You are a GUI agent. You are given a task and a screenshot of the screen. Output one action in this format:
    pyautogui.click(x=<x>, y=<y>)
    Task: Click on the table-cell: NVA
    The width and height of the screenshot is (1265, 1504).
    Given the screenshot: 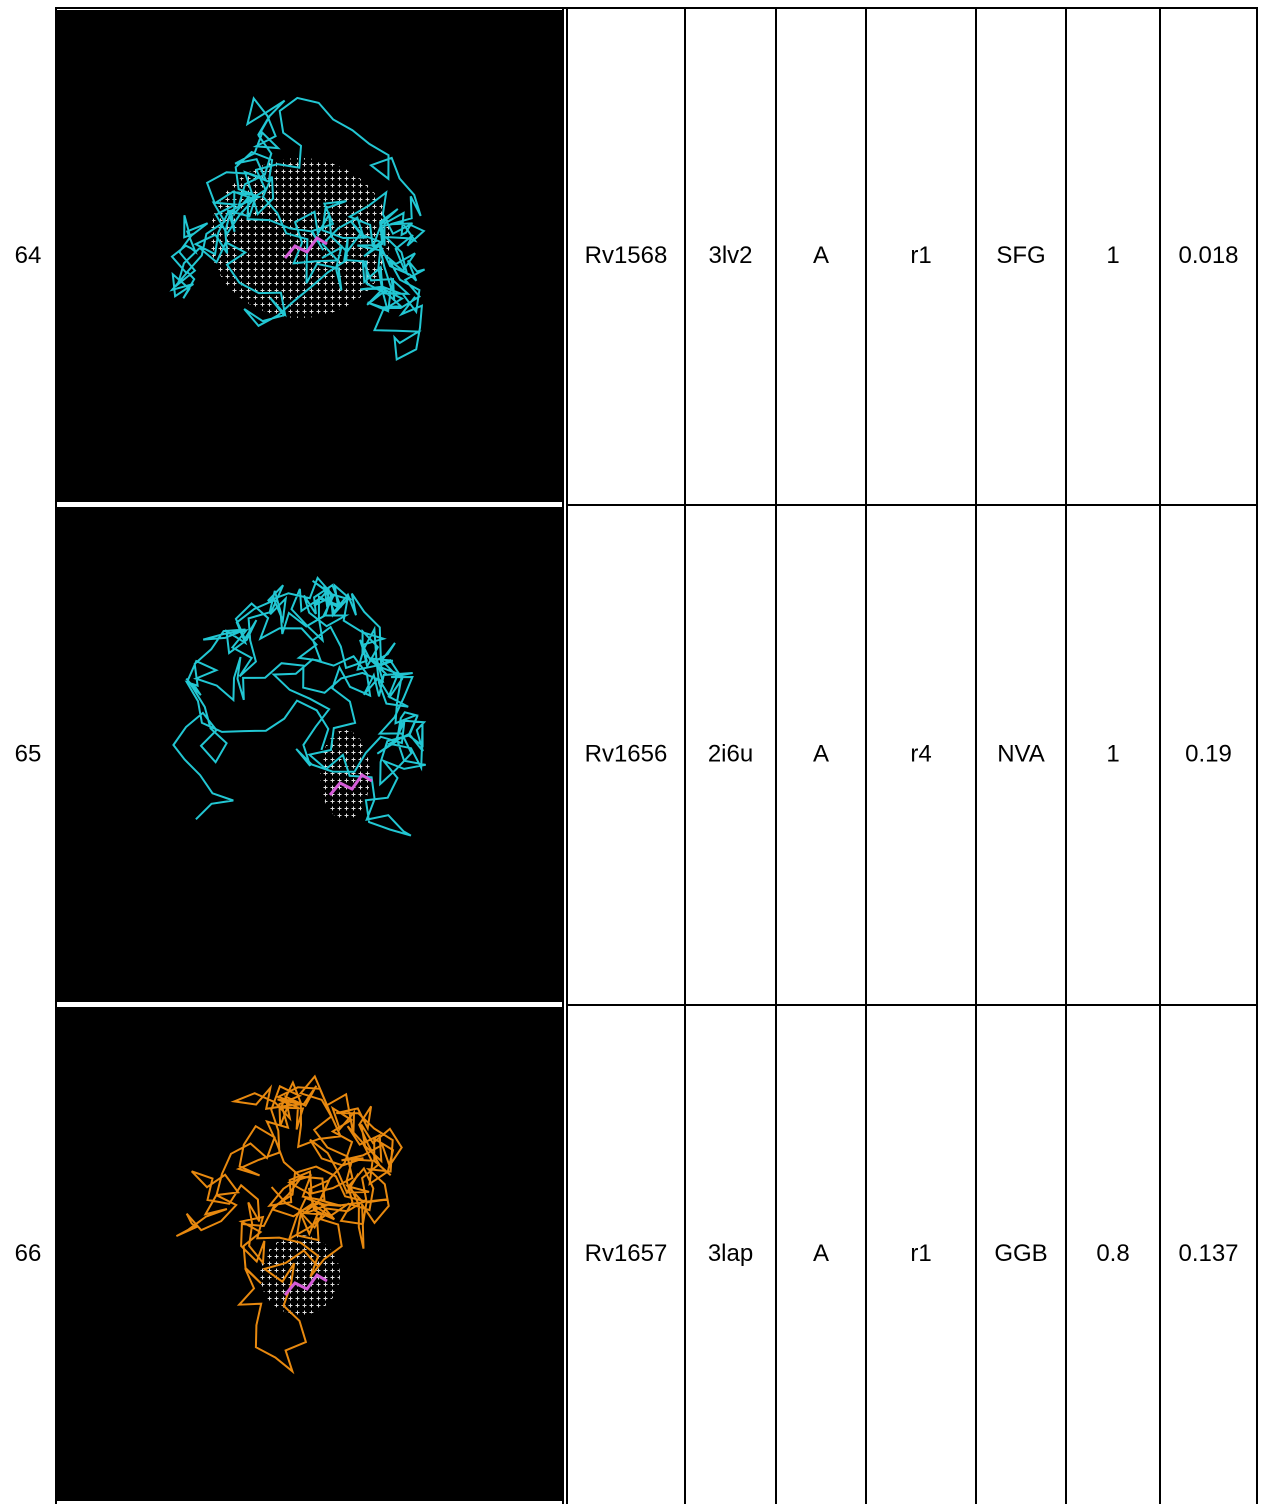 What is the action you would take?
    pyautogui.click(x=1021, y=753)
    